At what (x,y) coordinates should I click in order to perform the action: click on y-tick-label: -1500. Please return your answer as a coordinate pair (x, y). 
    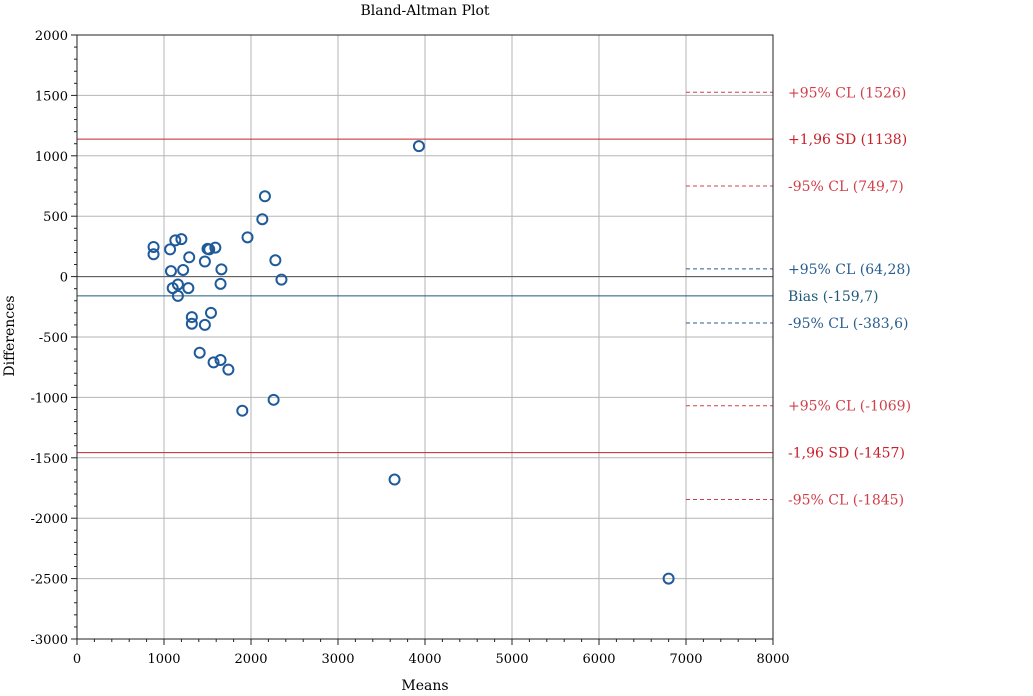
    Looking at the image, I should click on (49, 459).